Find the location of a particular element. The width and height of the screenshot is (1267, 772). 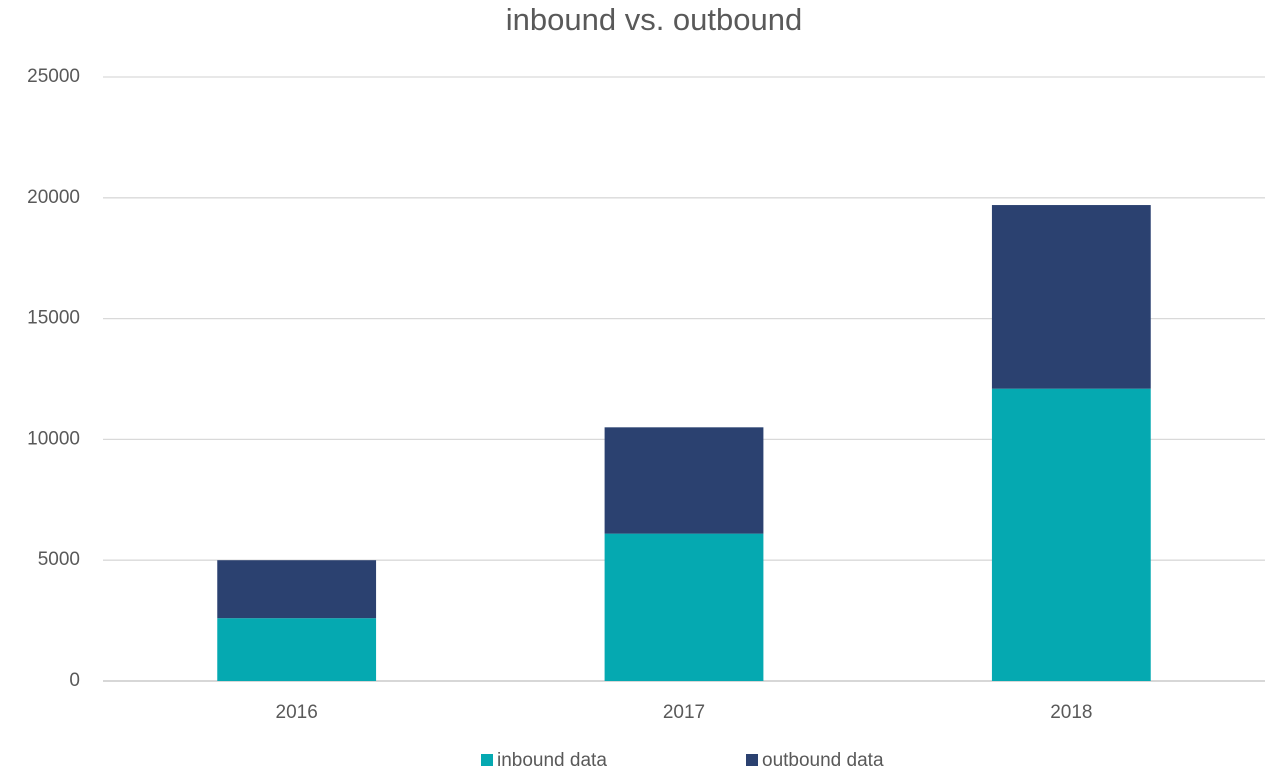

x-tick-label: 2018 is located at coordinates (1071, 712).